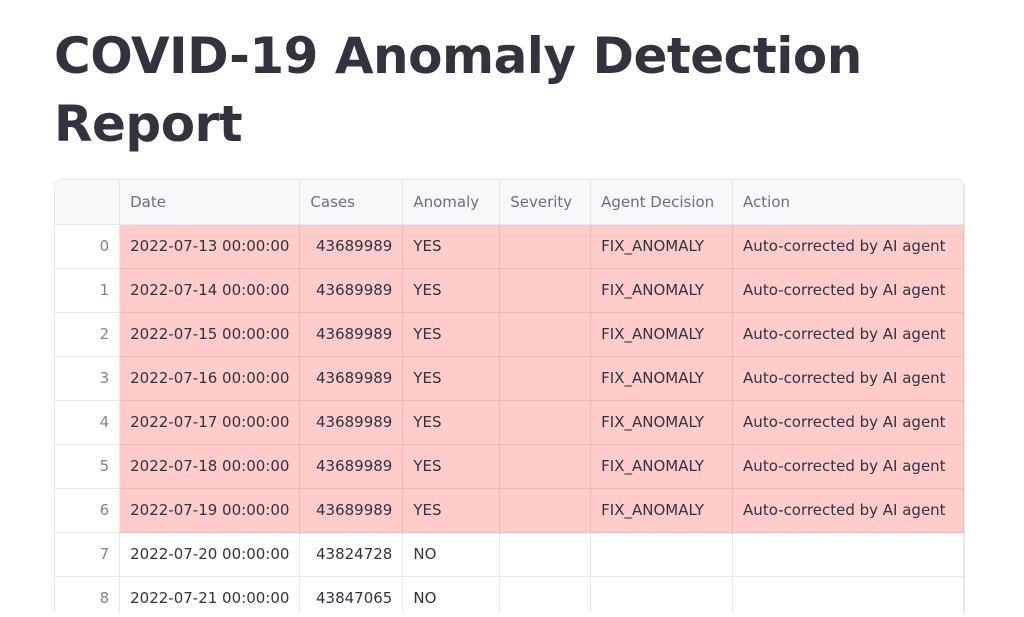 This screenshot has height=617, width=1024. I want to click on cell-date: 2022-07-18 00:00:00, so click(210, 466).